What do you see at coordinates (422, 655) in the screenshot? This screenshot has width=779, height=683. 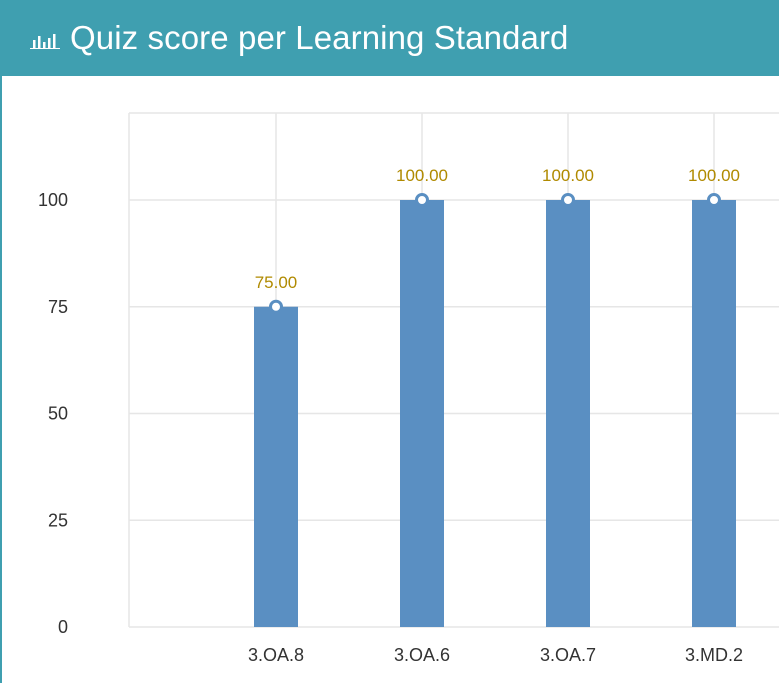 I see `x-tick-label: 3.OA.6` at bounding box center [422, 655].